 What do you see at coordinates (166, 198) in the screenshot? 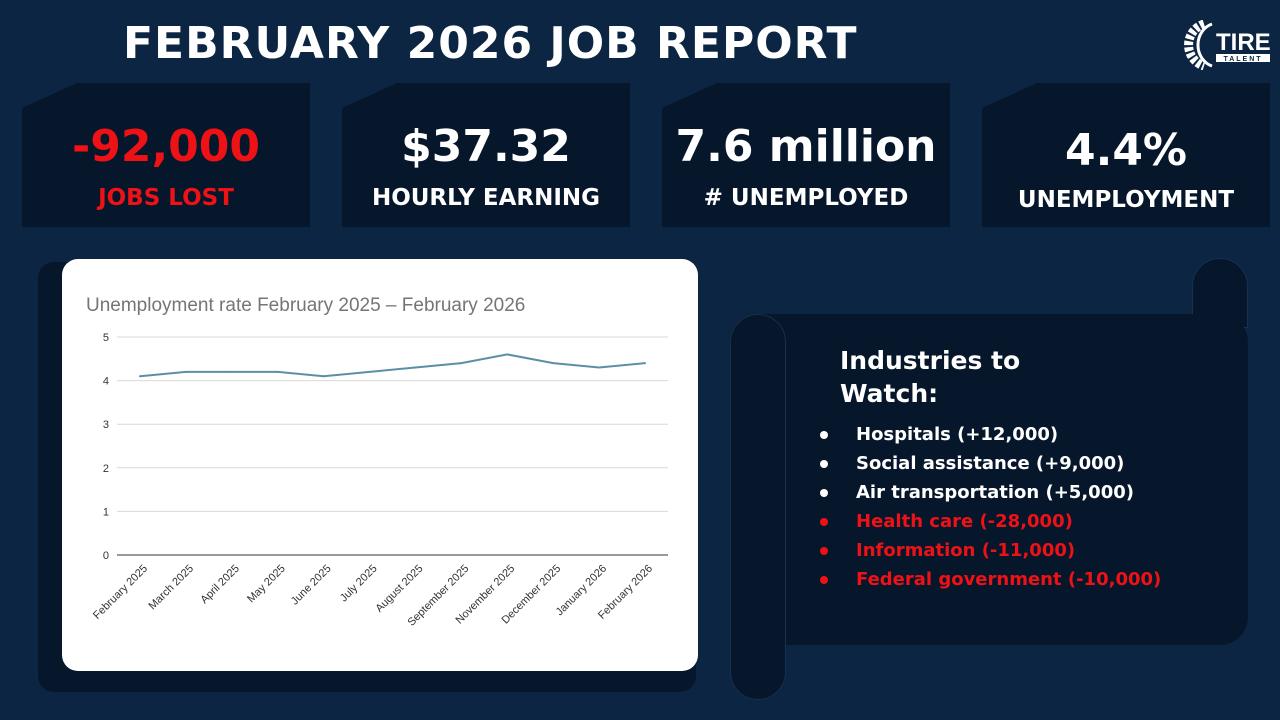
I see `stat-label: JOBS LOST` at bounding box center [166, 198].